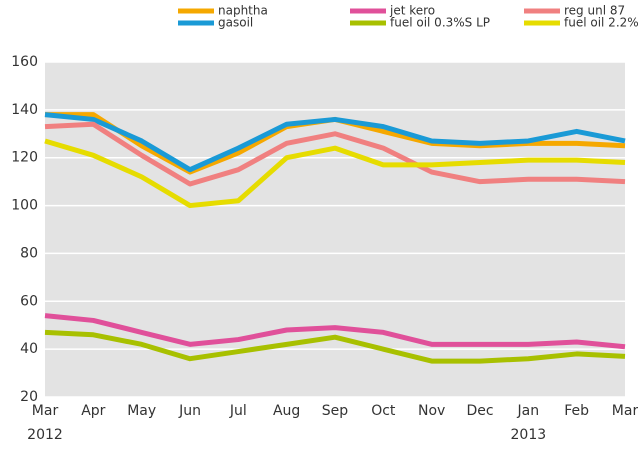 Image resolution: width=638 pixels, height=471 pixels. Describe the element at coordinates (93, 411) in the screenshot. I see `x-tick-label: Apr` at that location.